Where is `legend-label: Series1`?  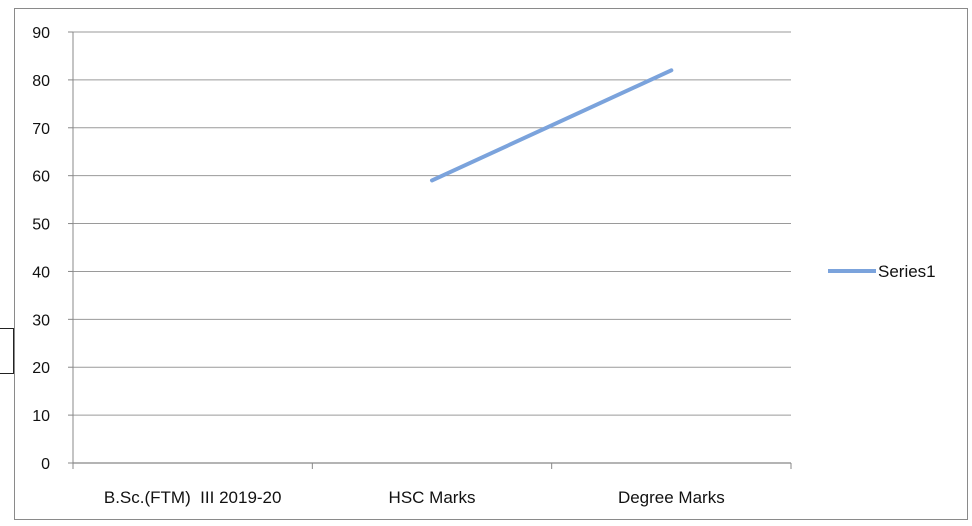 legend-label: Series1 is located at coordinates (907, 271).